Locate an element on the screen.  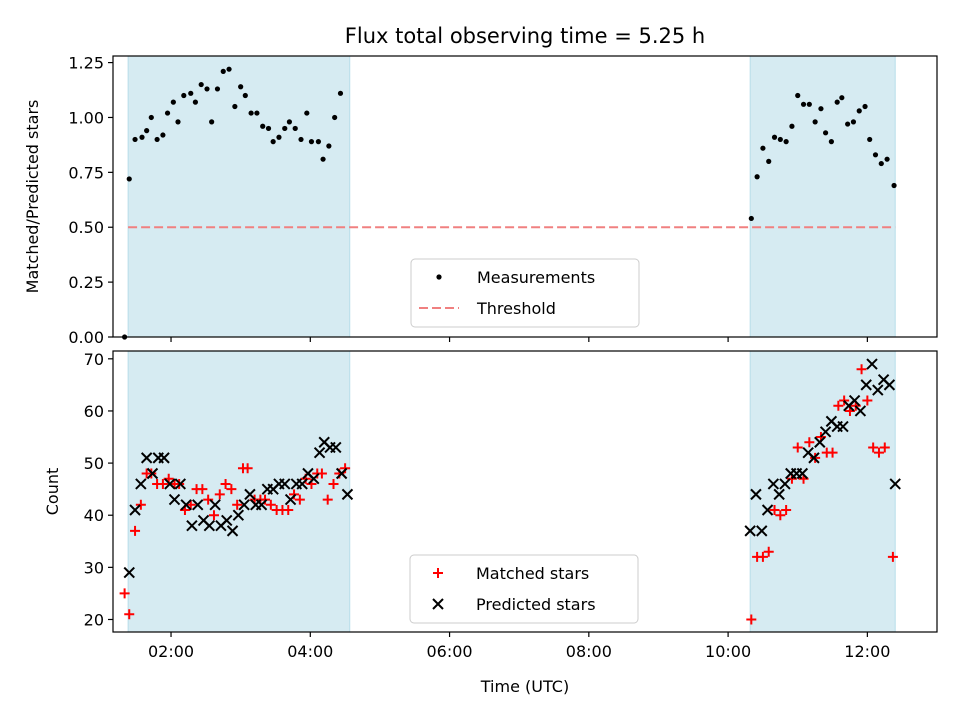
ratio-legend is located at coordinates (525, 293).